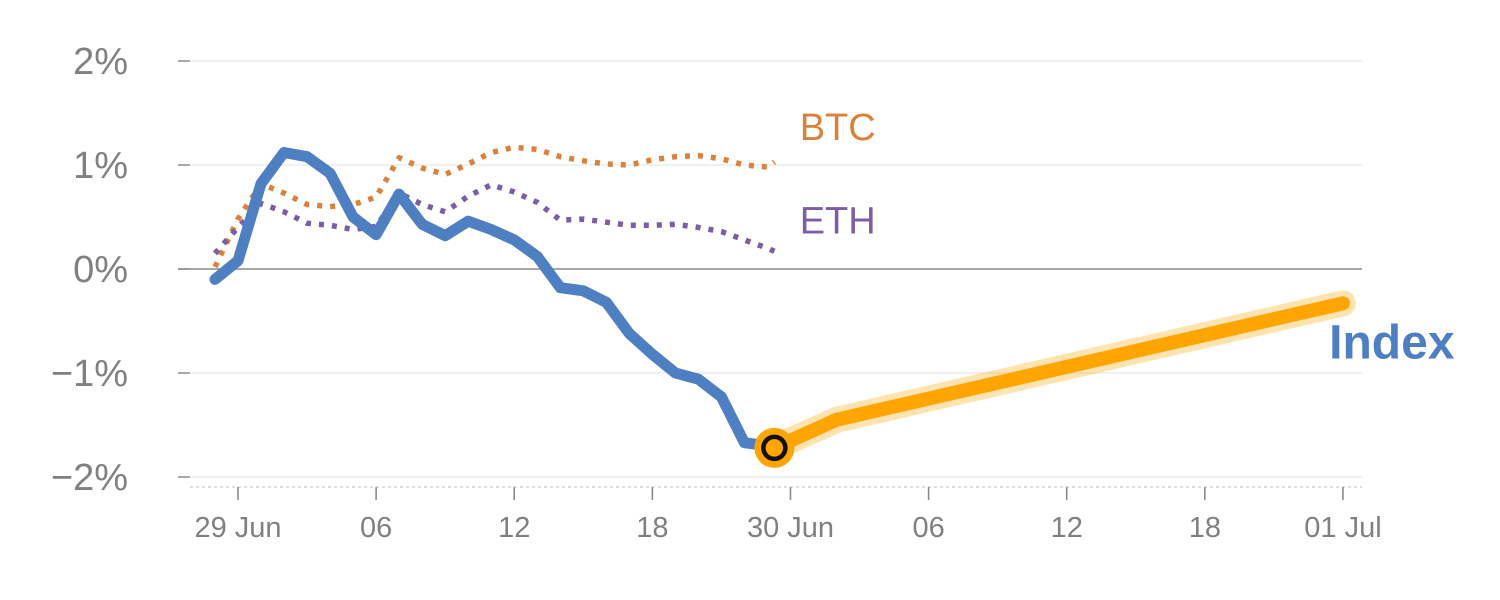  What do you see at coordinates (790, 528) in the screenshot?
I see `x-tick-label: 30 Jun` at bounding box center [790, 528].